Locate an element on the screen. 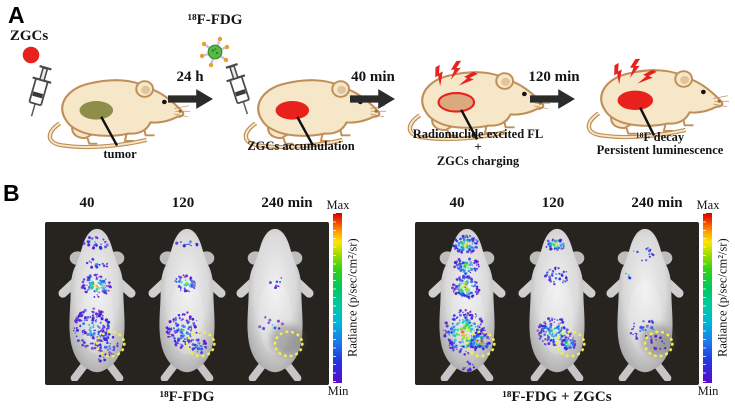 The height and width of the screenshot is (417, 735). tumor-label: tumor is located at coordinates (120, 154).